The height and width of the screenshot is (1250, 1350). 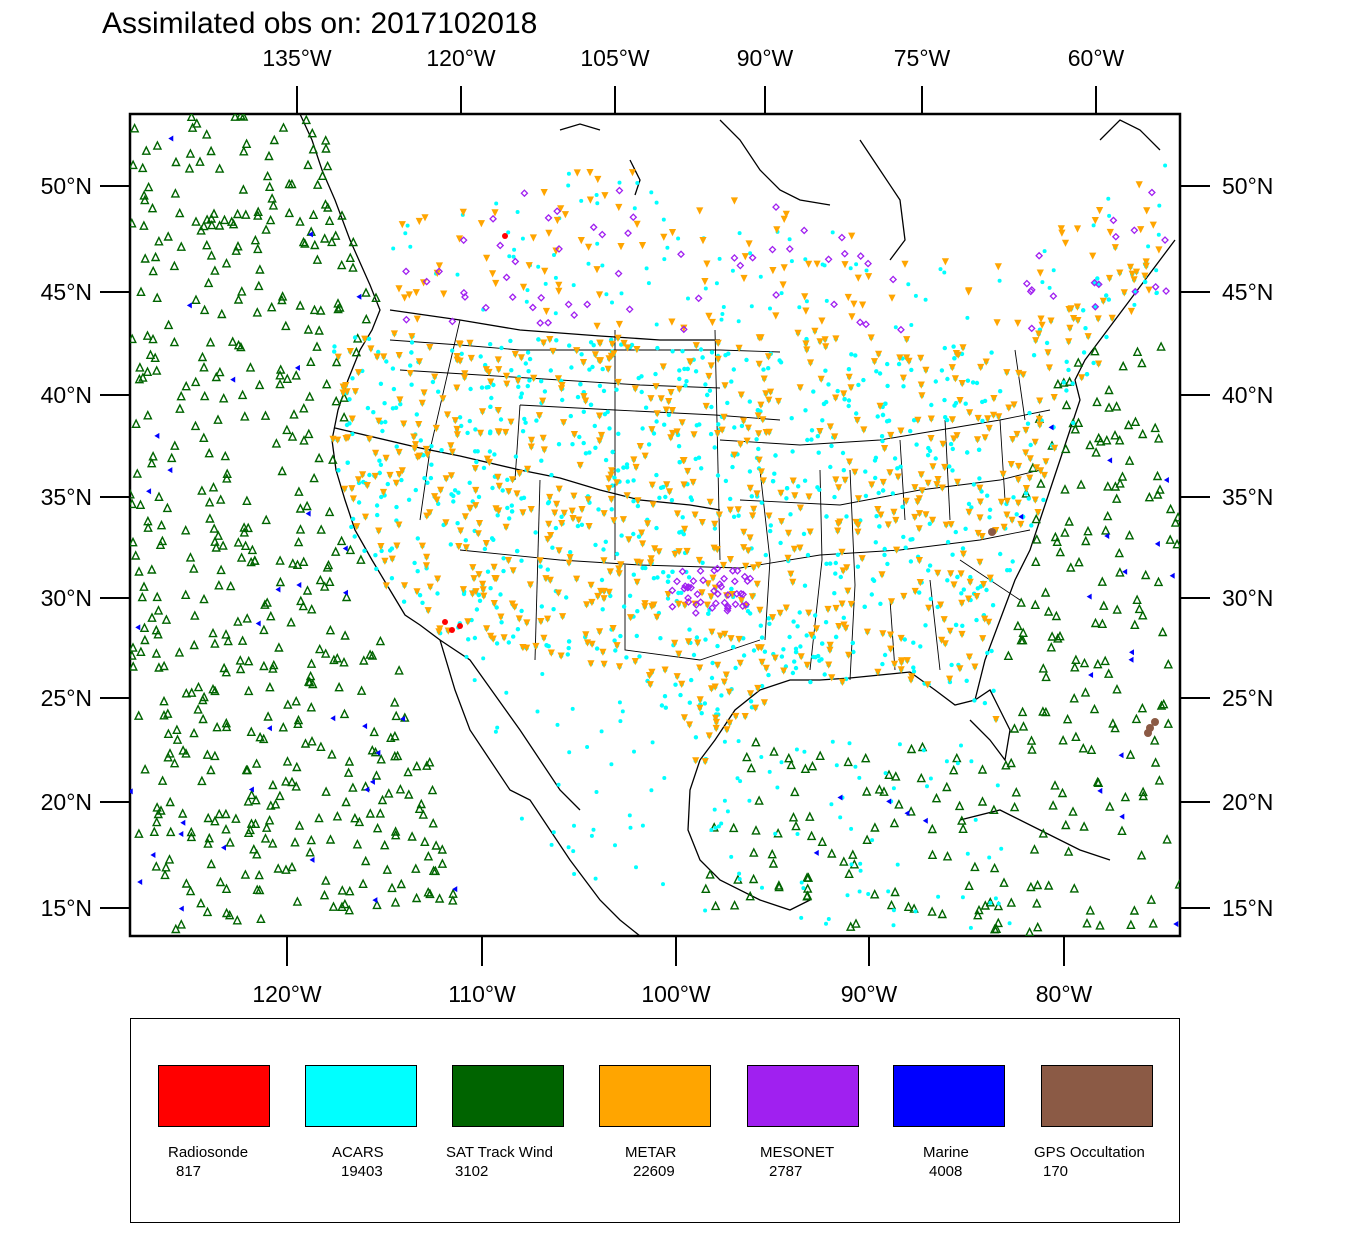 What do you see at coordinates (949, 1122) in the screenshot?
I see `legend-item-marine: Marine 4008` at bounding box center [949, 1122].